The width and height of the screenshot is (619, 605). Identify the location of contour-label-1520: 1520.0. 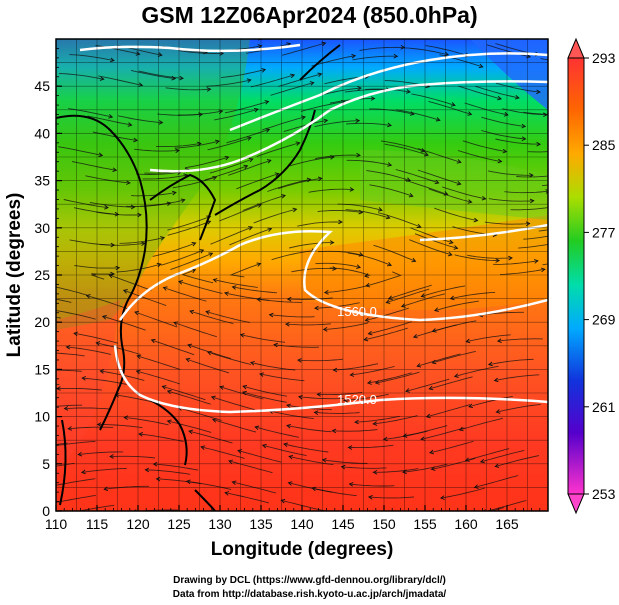
(357, 399).